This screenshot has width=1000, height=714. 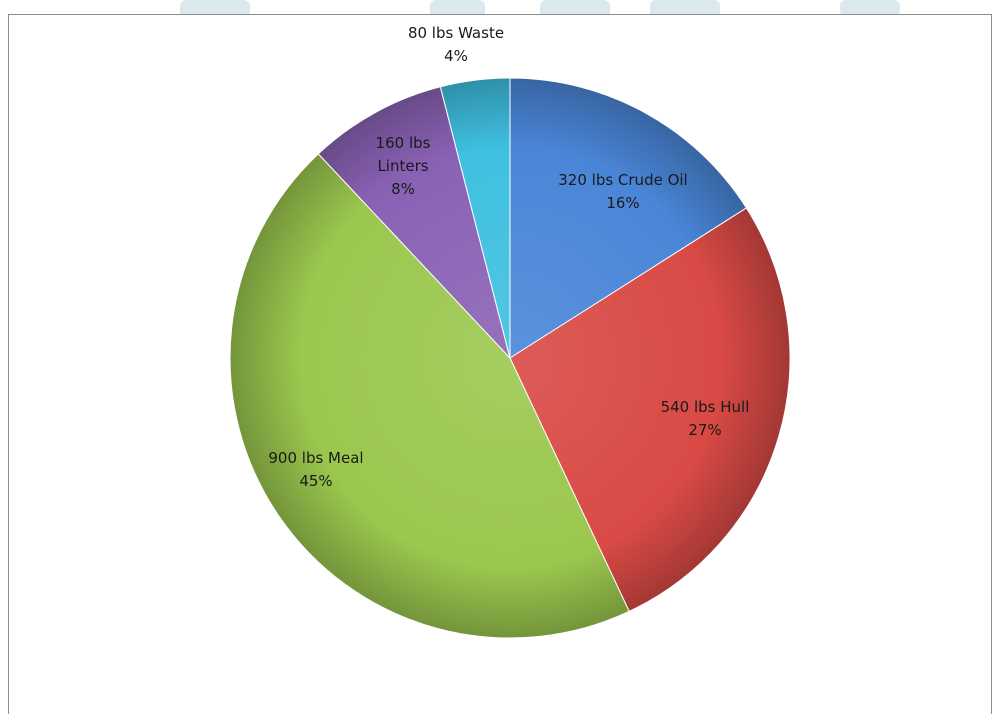 I want to click on slice-label-line: 45%, so click(x=315, y=481).